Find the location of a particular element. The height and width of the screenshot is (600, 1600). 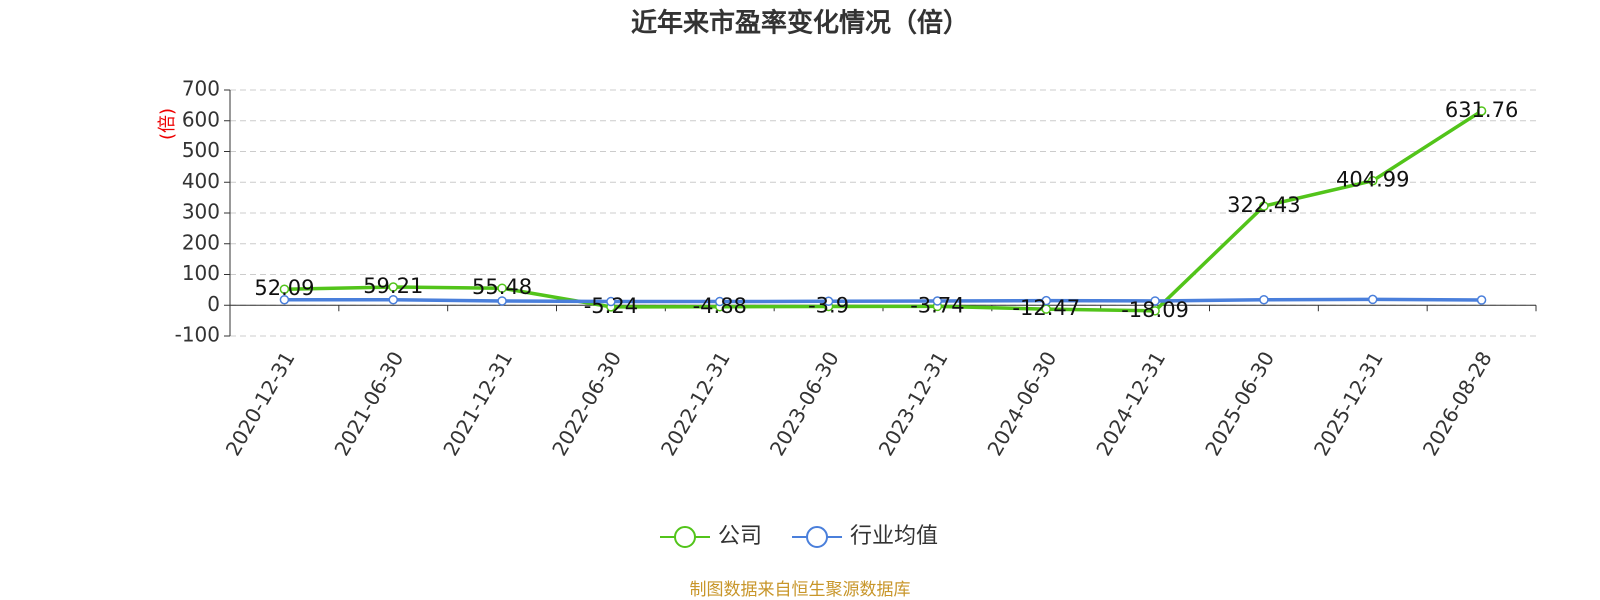

y-tick-label: 300 is located at coordinates (201, 212).